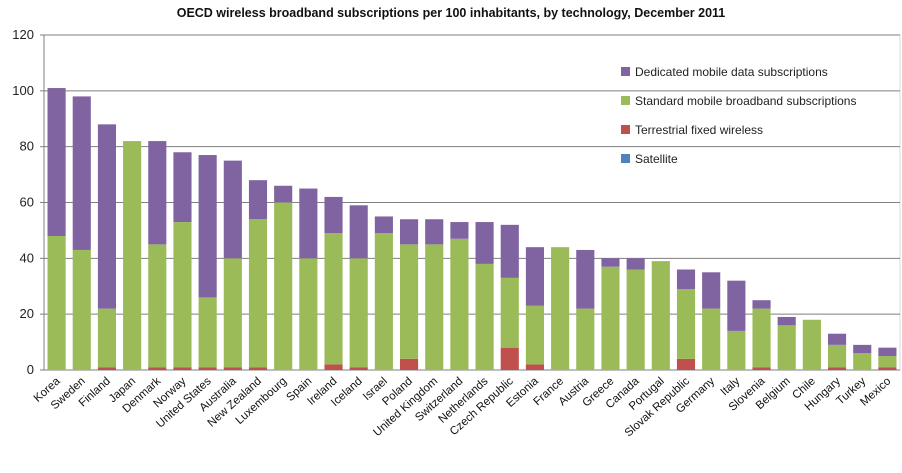 Image resolution: width=902 pixels, height=473 pixels. I want to click on bar-mexico-standard-mobile-broadband-subscriptions, so click(887, 362).